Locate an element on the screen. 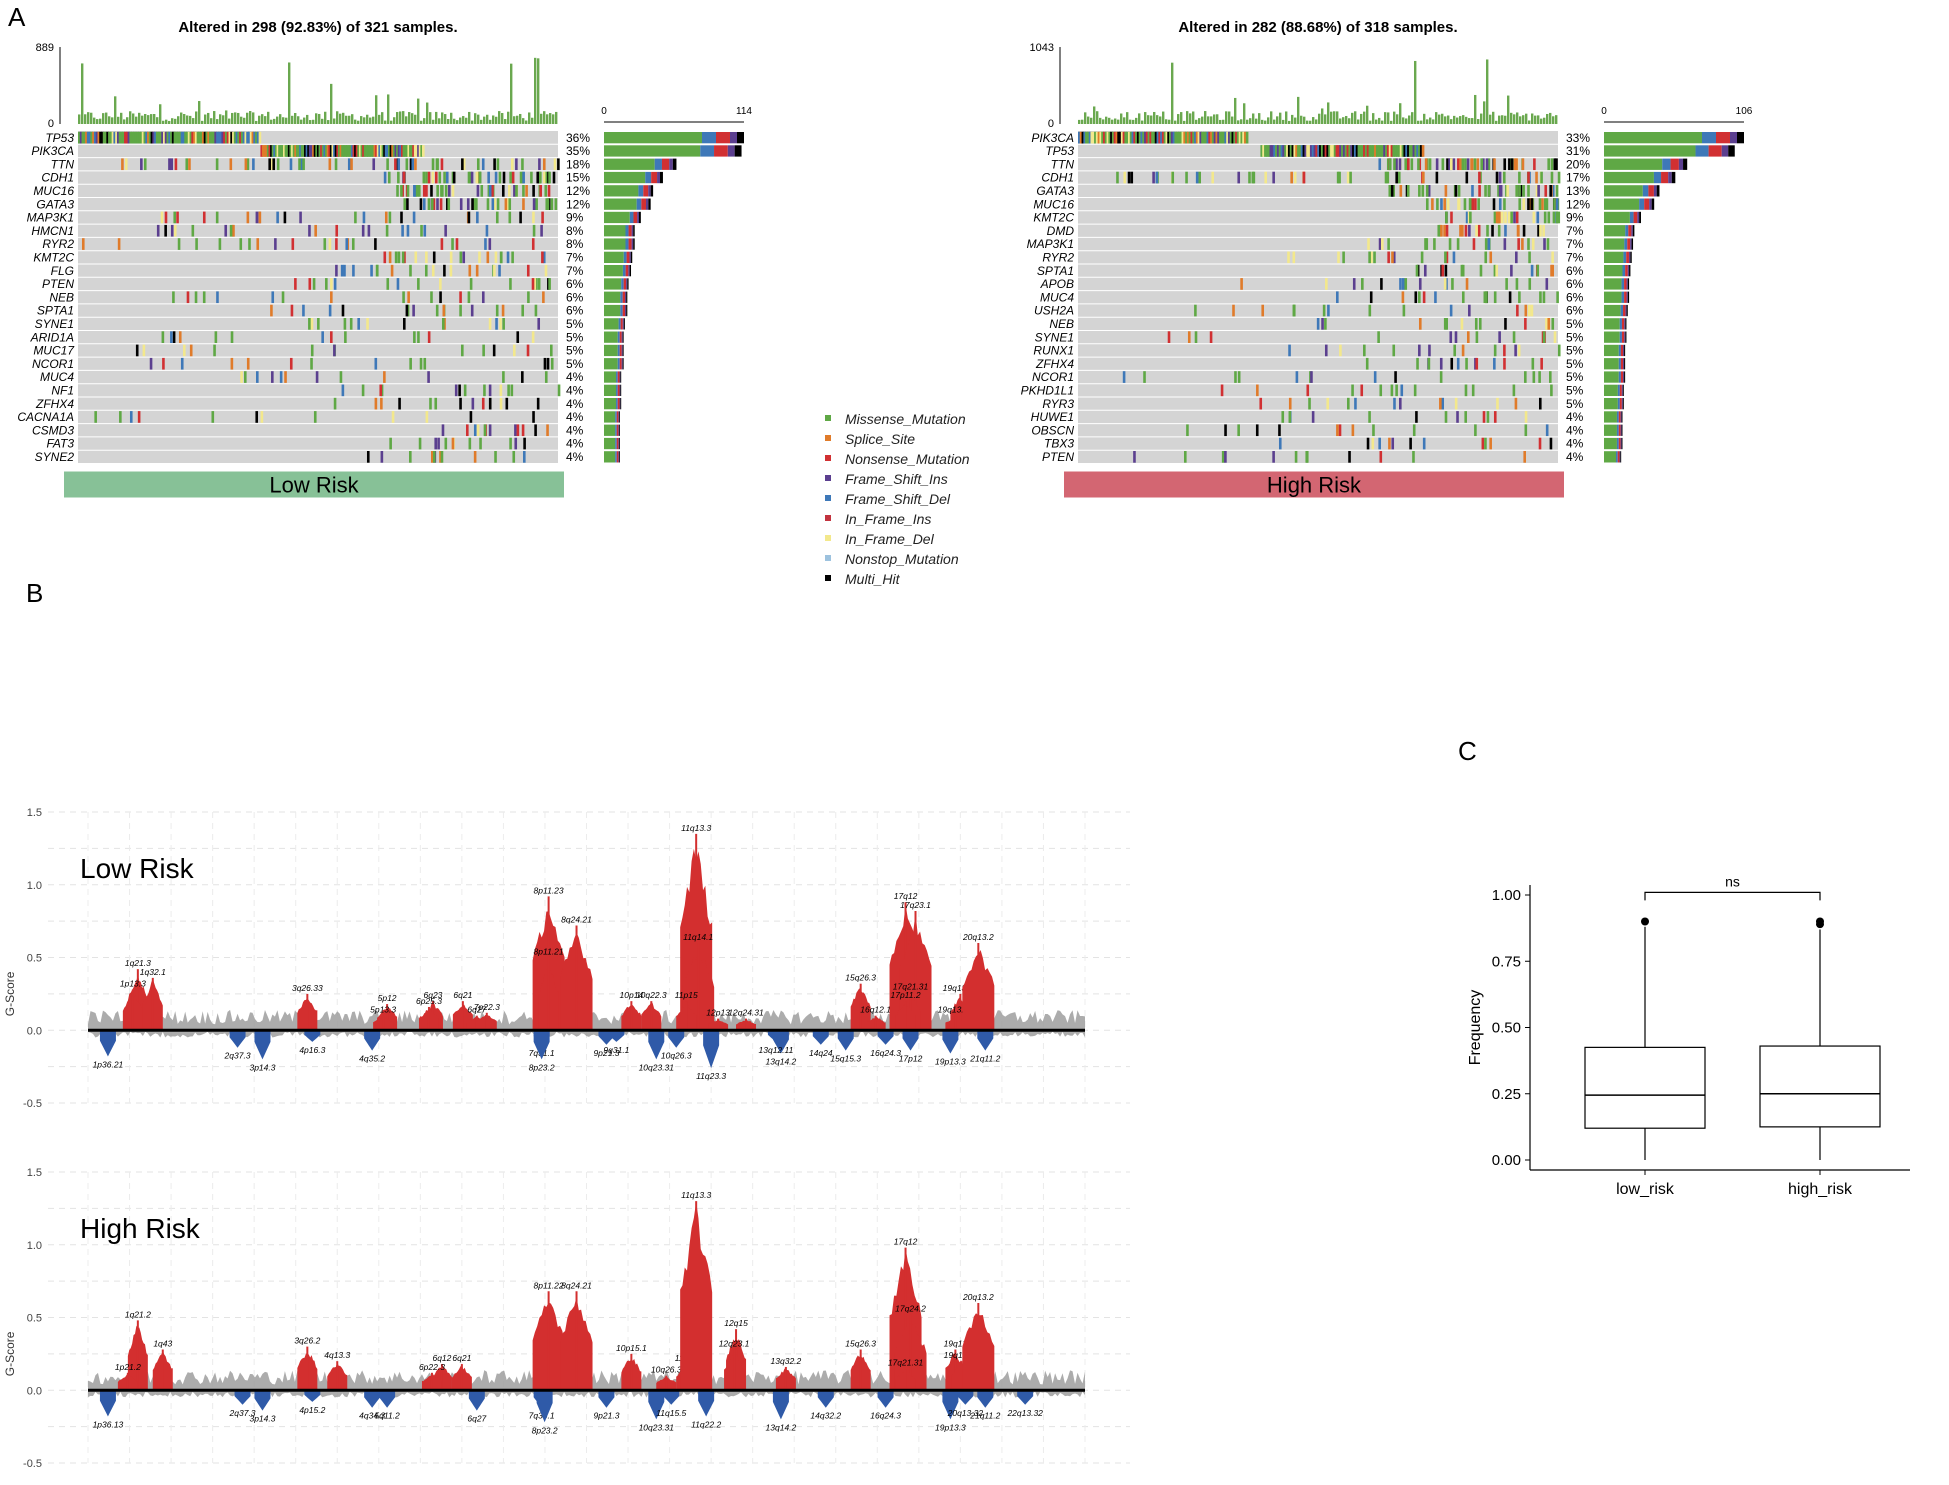 The width and height of the screenshot is (1949, 1485). gene-label-tp53: TP53 is located at coordinates (1059, 151).